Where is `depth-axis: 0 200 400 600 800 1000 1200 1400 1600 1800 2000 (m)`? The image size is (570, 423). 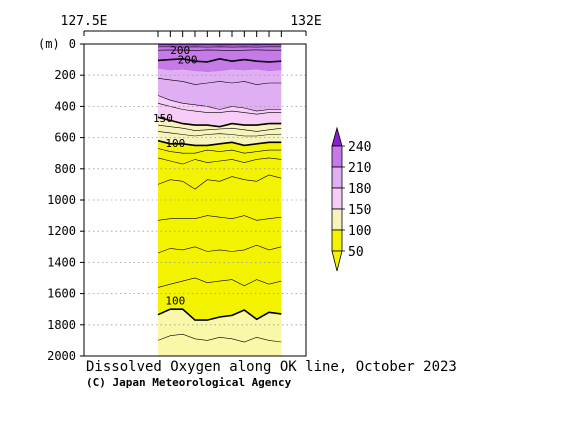 depth-axis: 0 200 400 600 800 1000 1200 1400 1600 1800 2000 (m) is located at coordinates (61, 200).